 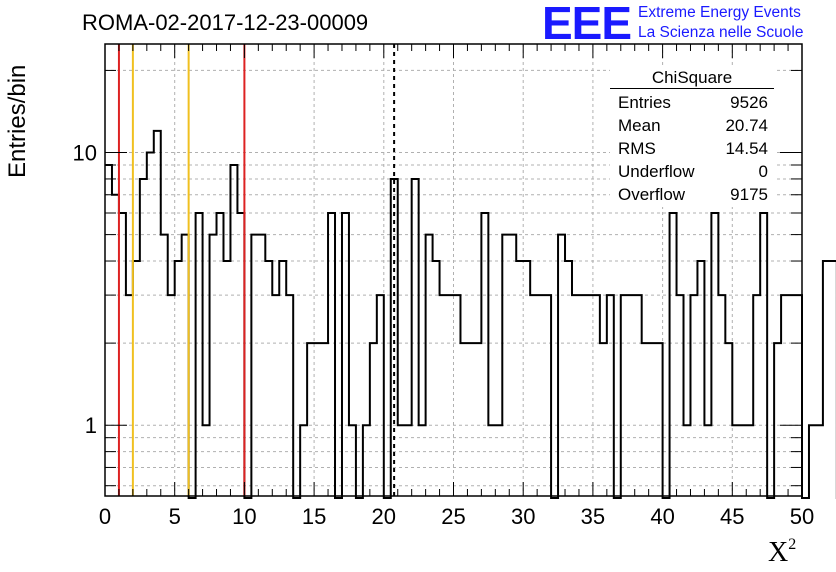 What do you see at coordinates (244, 516) in the screenshot?
I see `x-tick-label: 10` at bounding box center [244, 516].